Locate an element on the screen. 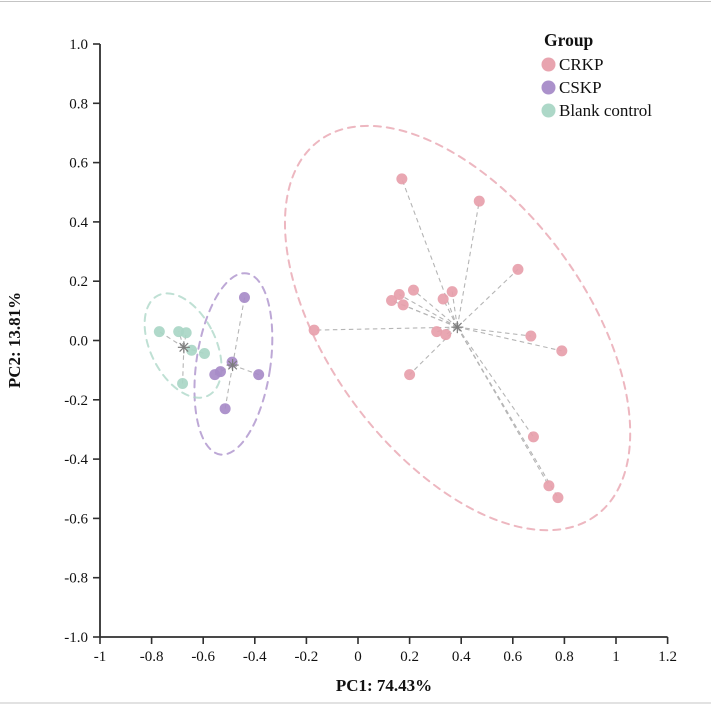 This screenshot has width=711, height=705. legend-items: CRKP CSKP Blank control is located at coordinates (596, 87).